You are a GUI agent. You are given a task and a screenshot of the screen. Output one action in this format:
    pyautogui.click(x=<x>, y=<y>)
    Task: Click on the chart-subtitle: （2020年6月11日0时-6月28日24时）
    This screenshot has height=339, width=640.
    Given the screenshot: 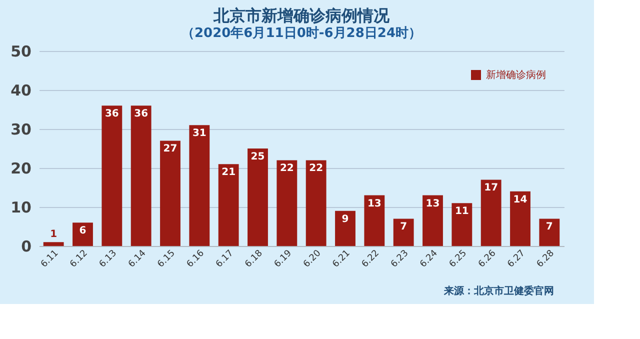 What is the action you would take?
    pyautogui.click(x=302, y=33)
    